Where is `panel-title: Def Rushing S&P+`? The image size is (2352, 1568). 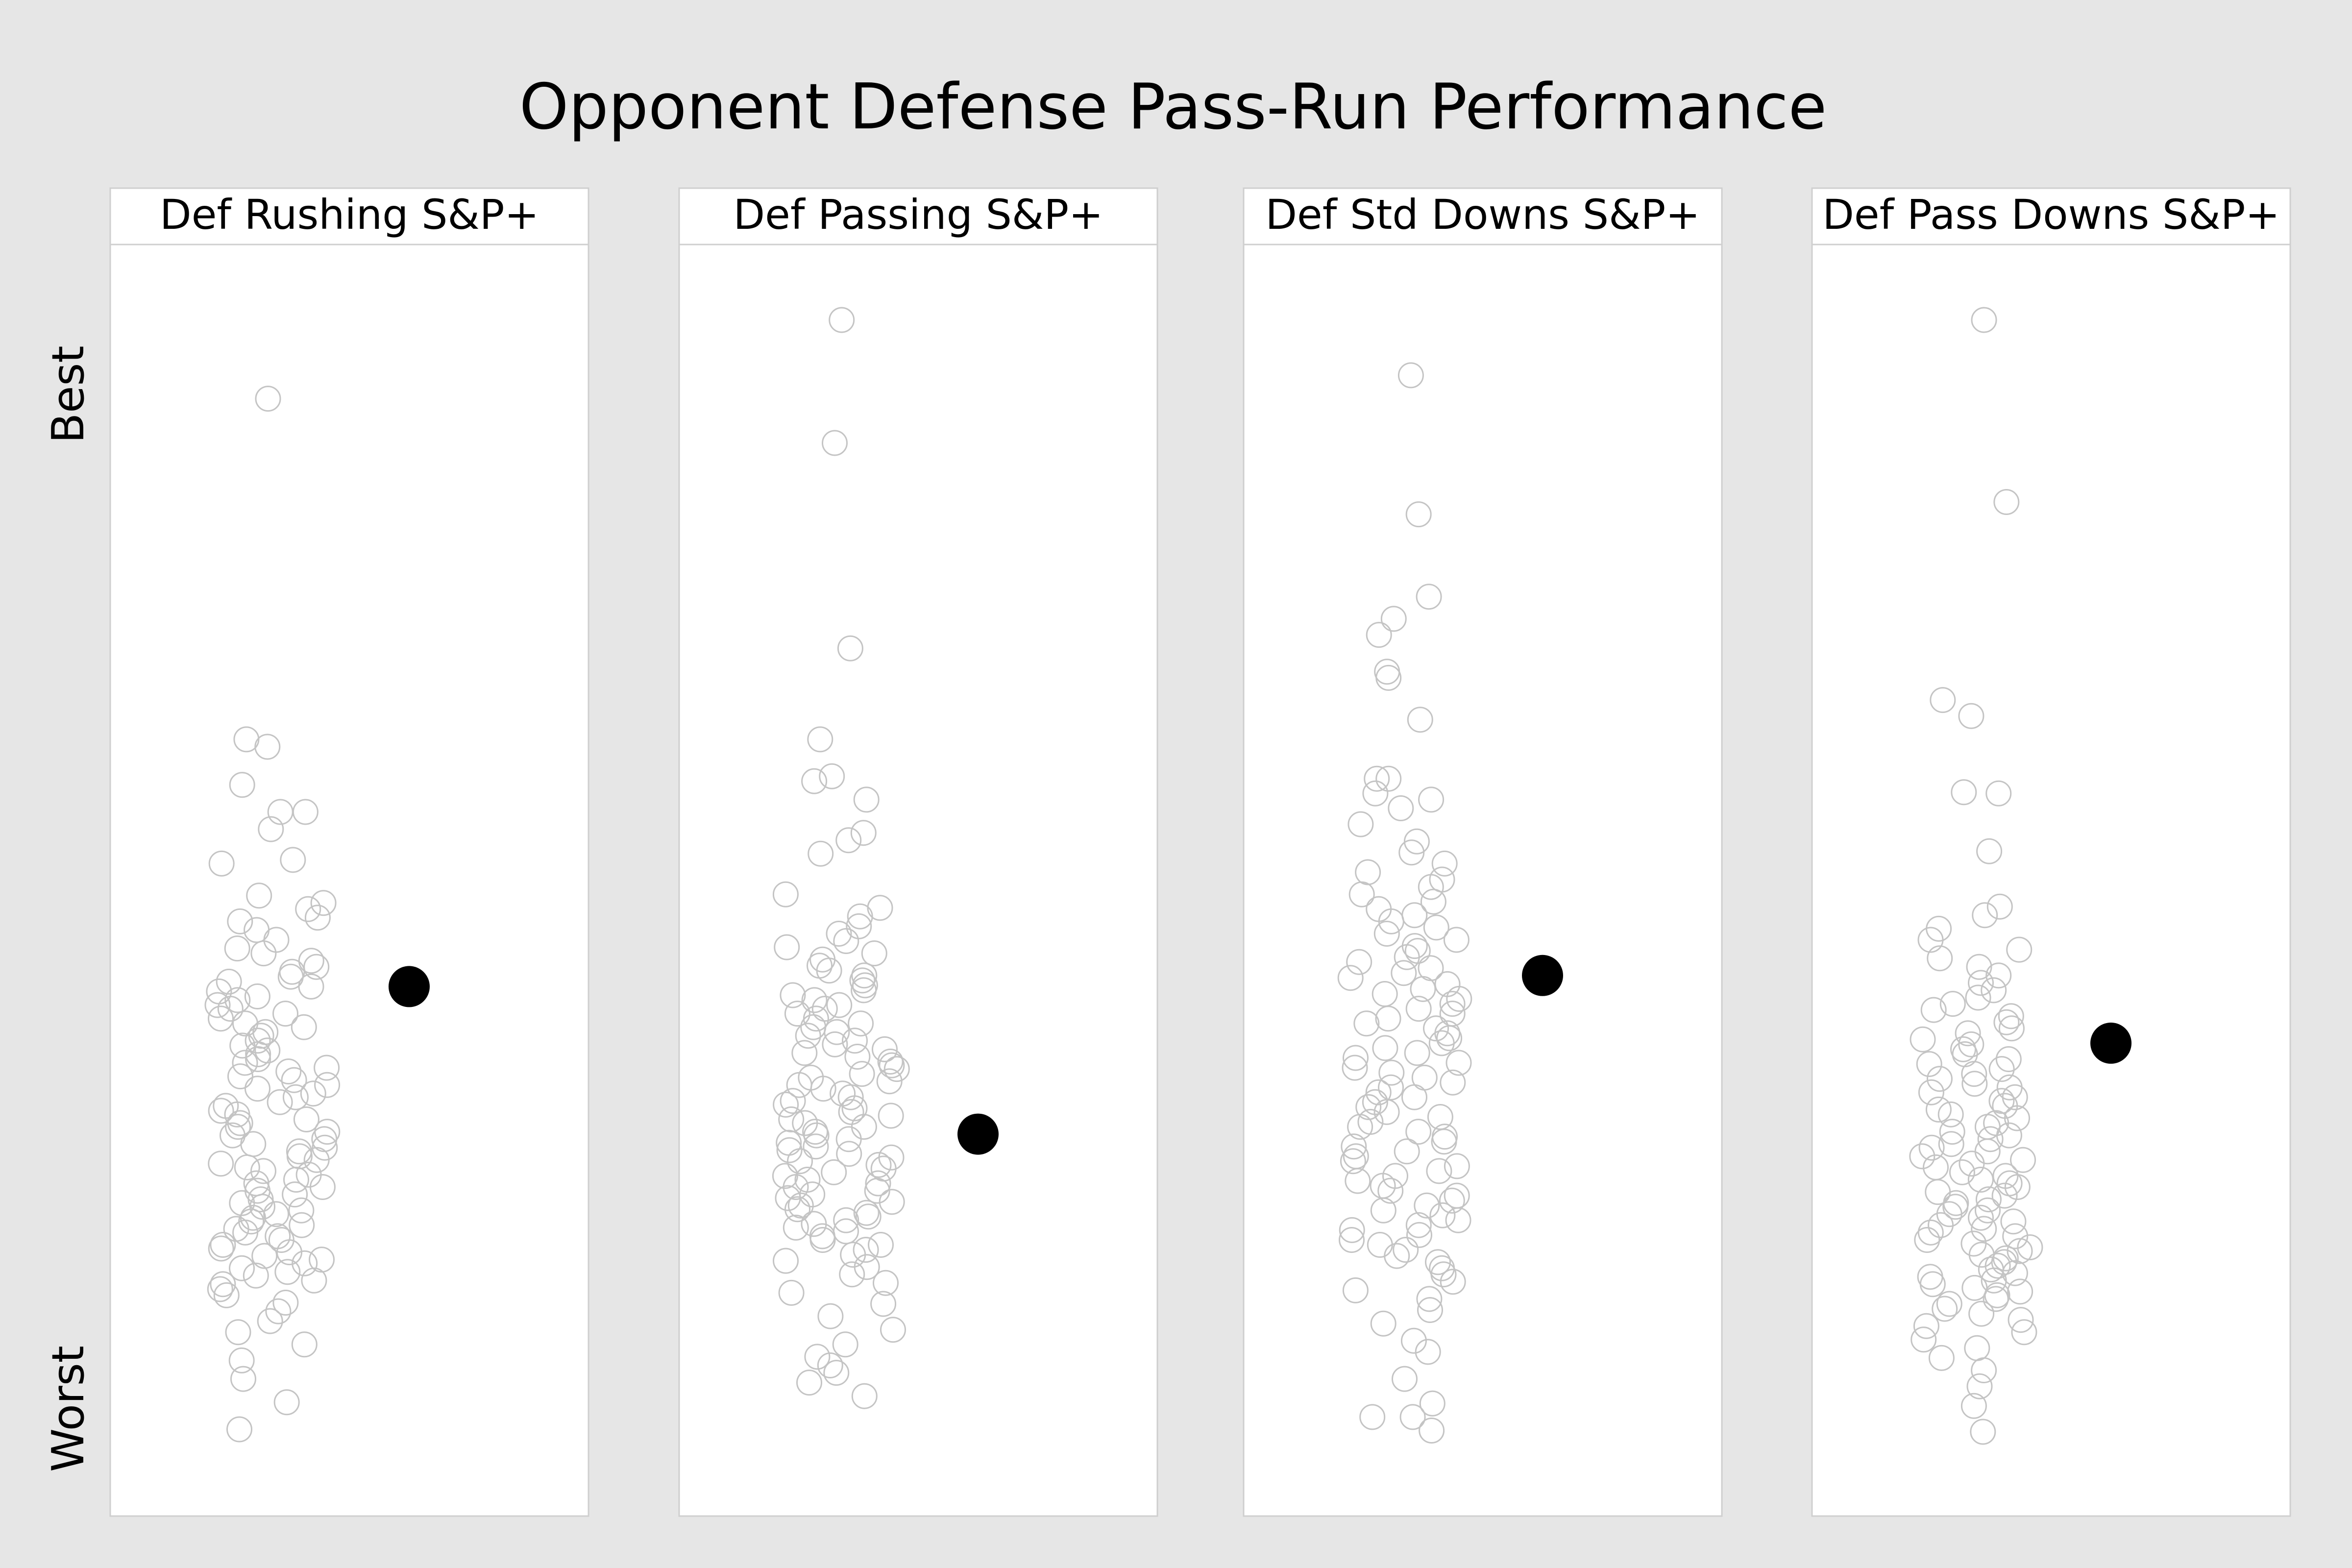 panel-title: Def Rushing S&P+ is located at coordinates (349, 215).